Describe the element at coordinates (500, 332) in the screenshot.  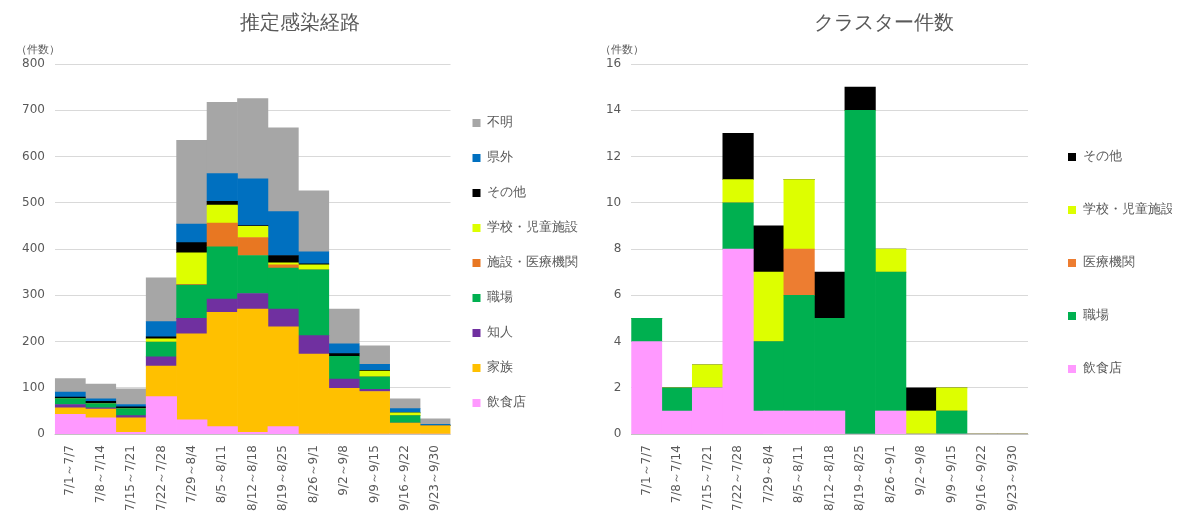
I see `legend-label: 知人` at that location.